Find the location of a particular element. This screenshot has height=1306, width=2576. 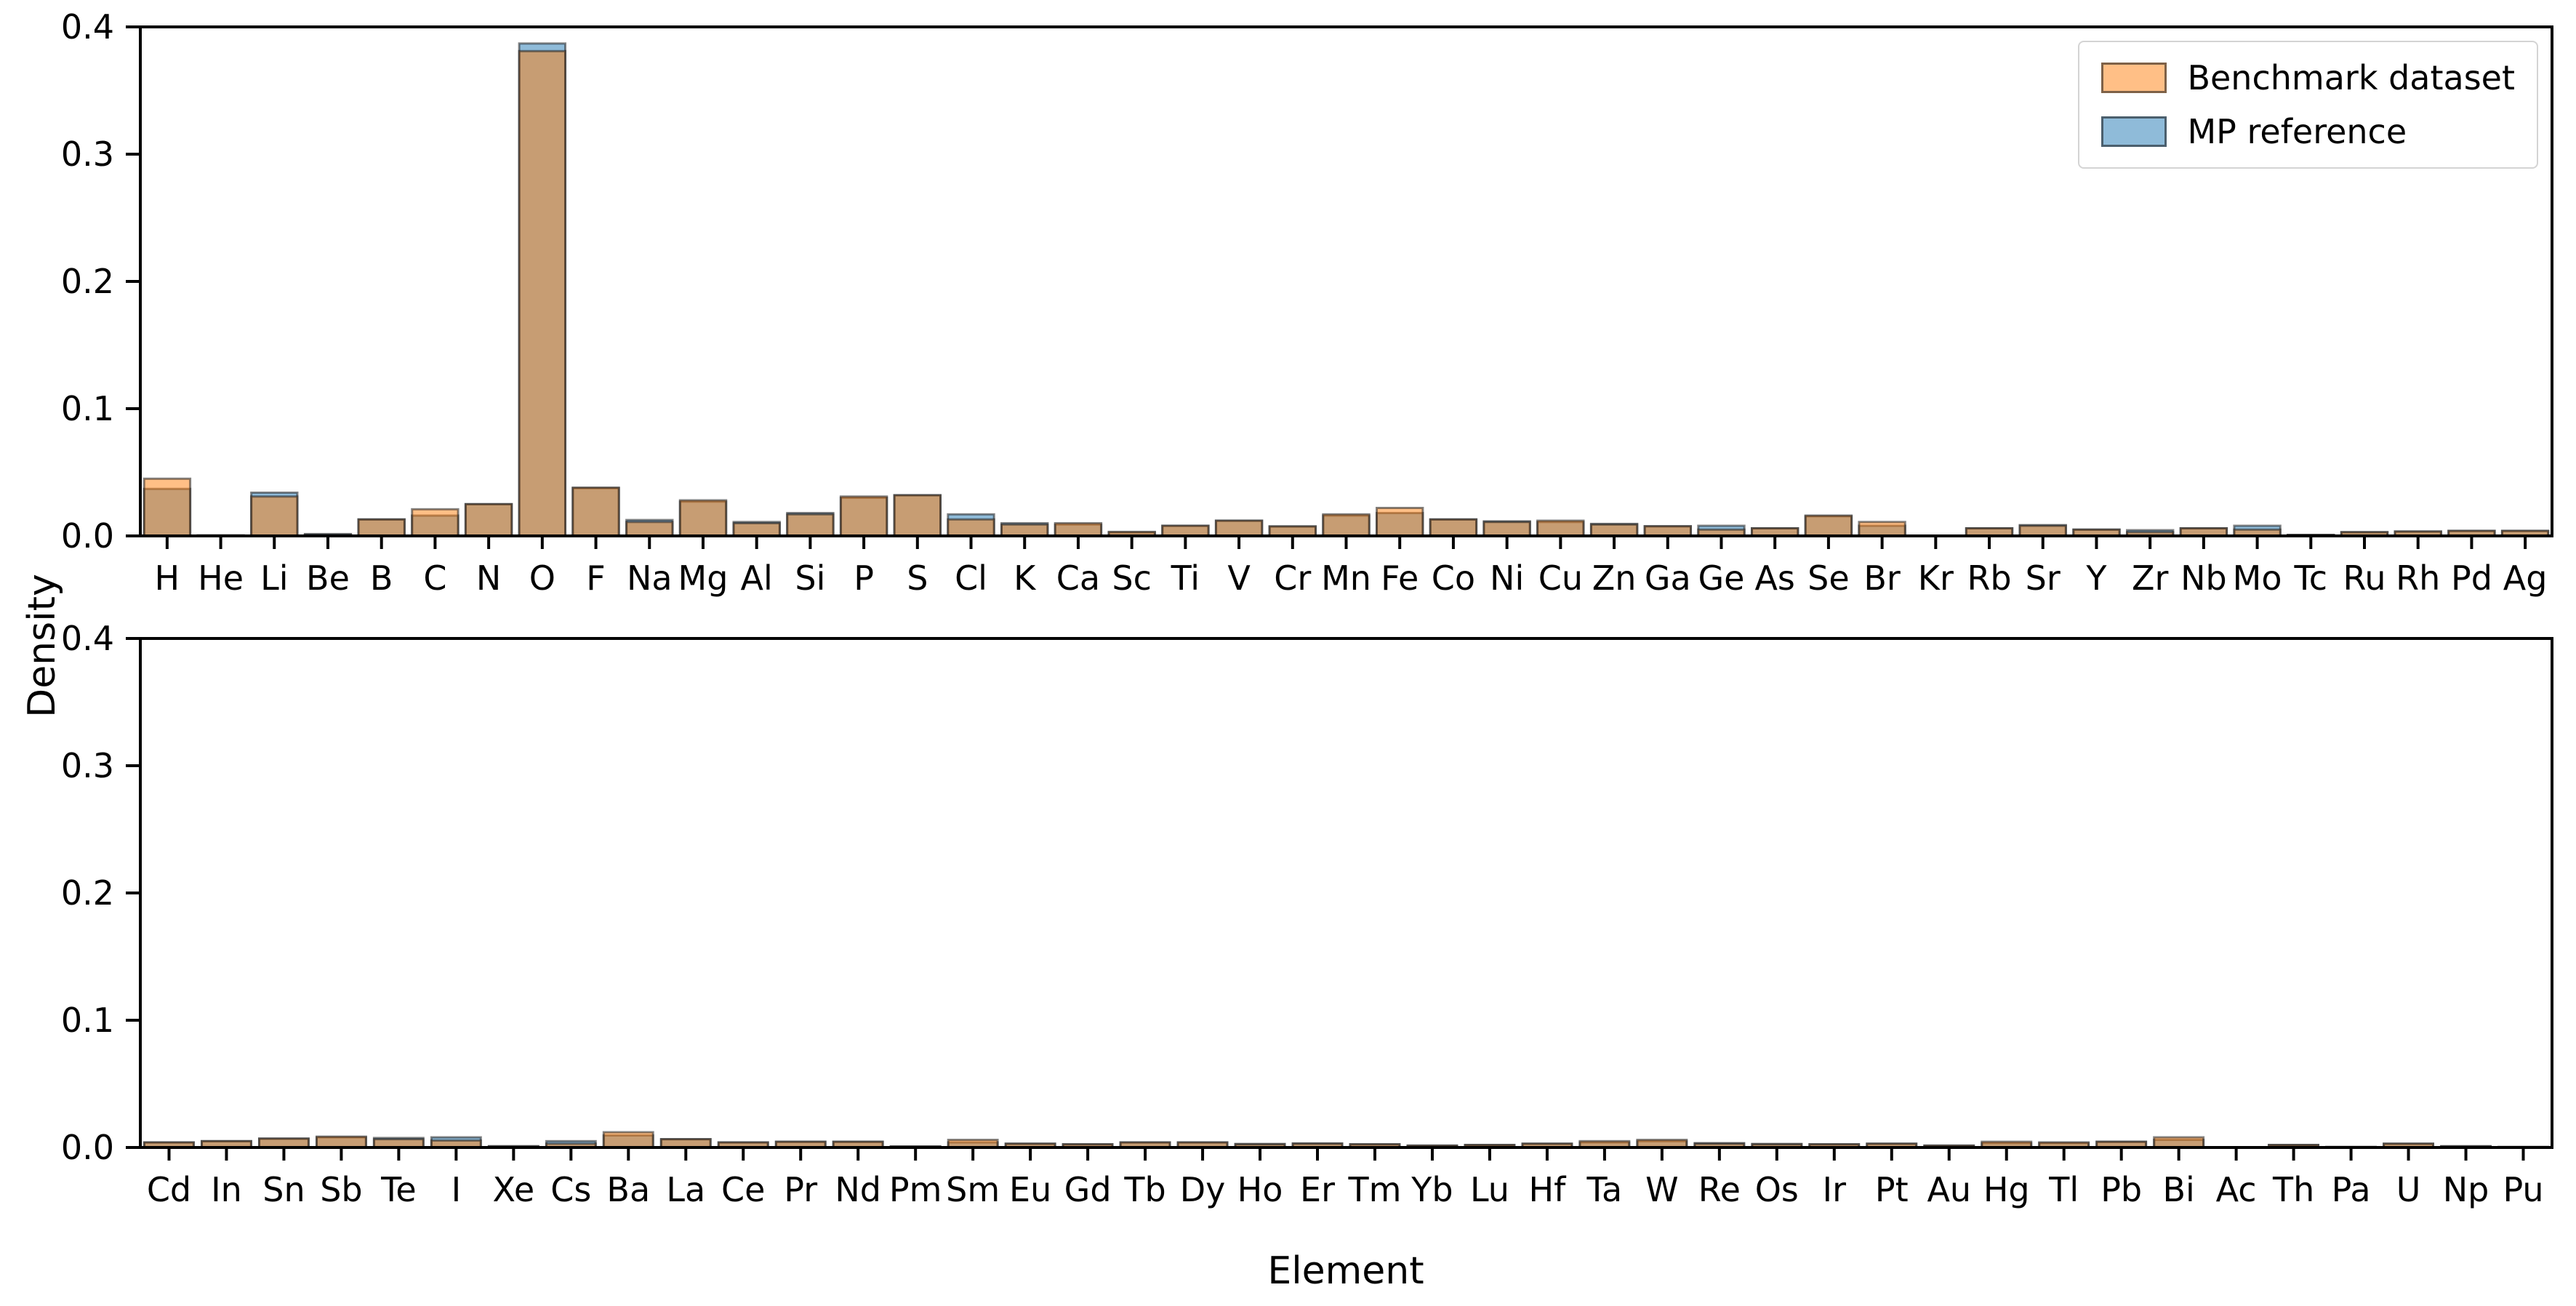

x-tick-label: Er is located at coordinates (1317, 1189).